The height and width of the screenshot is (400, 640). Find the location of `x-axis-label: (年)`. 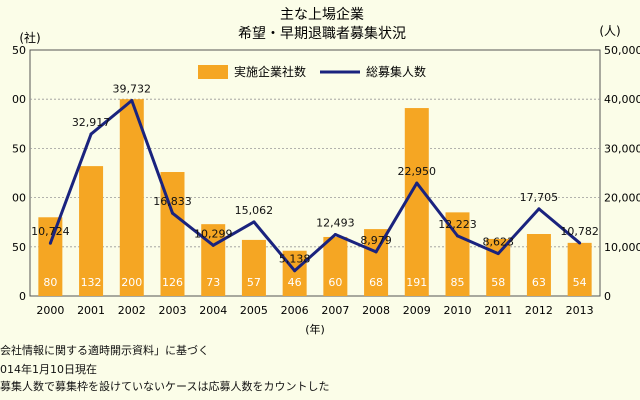

x-axis-label: (年) is located at coordinates (315, 329).